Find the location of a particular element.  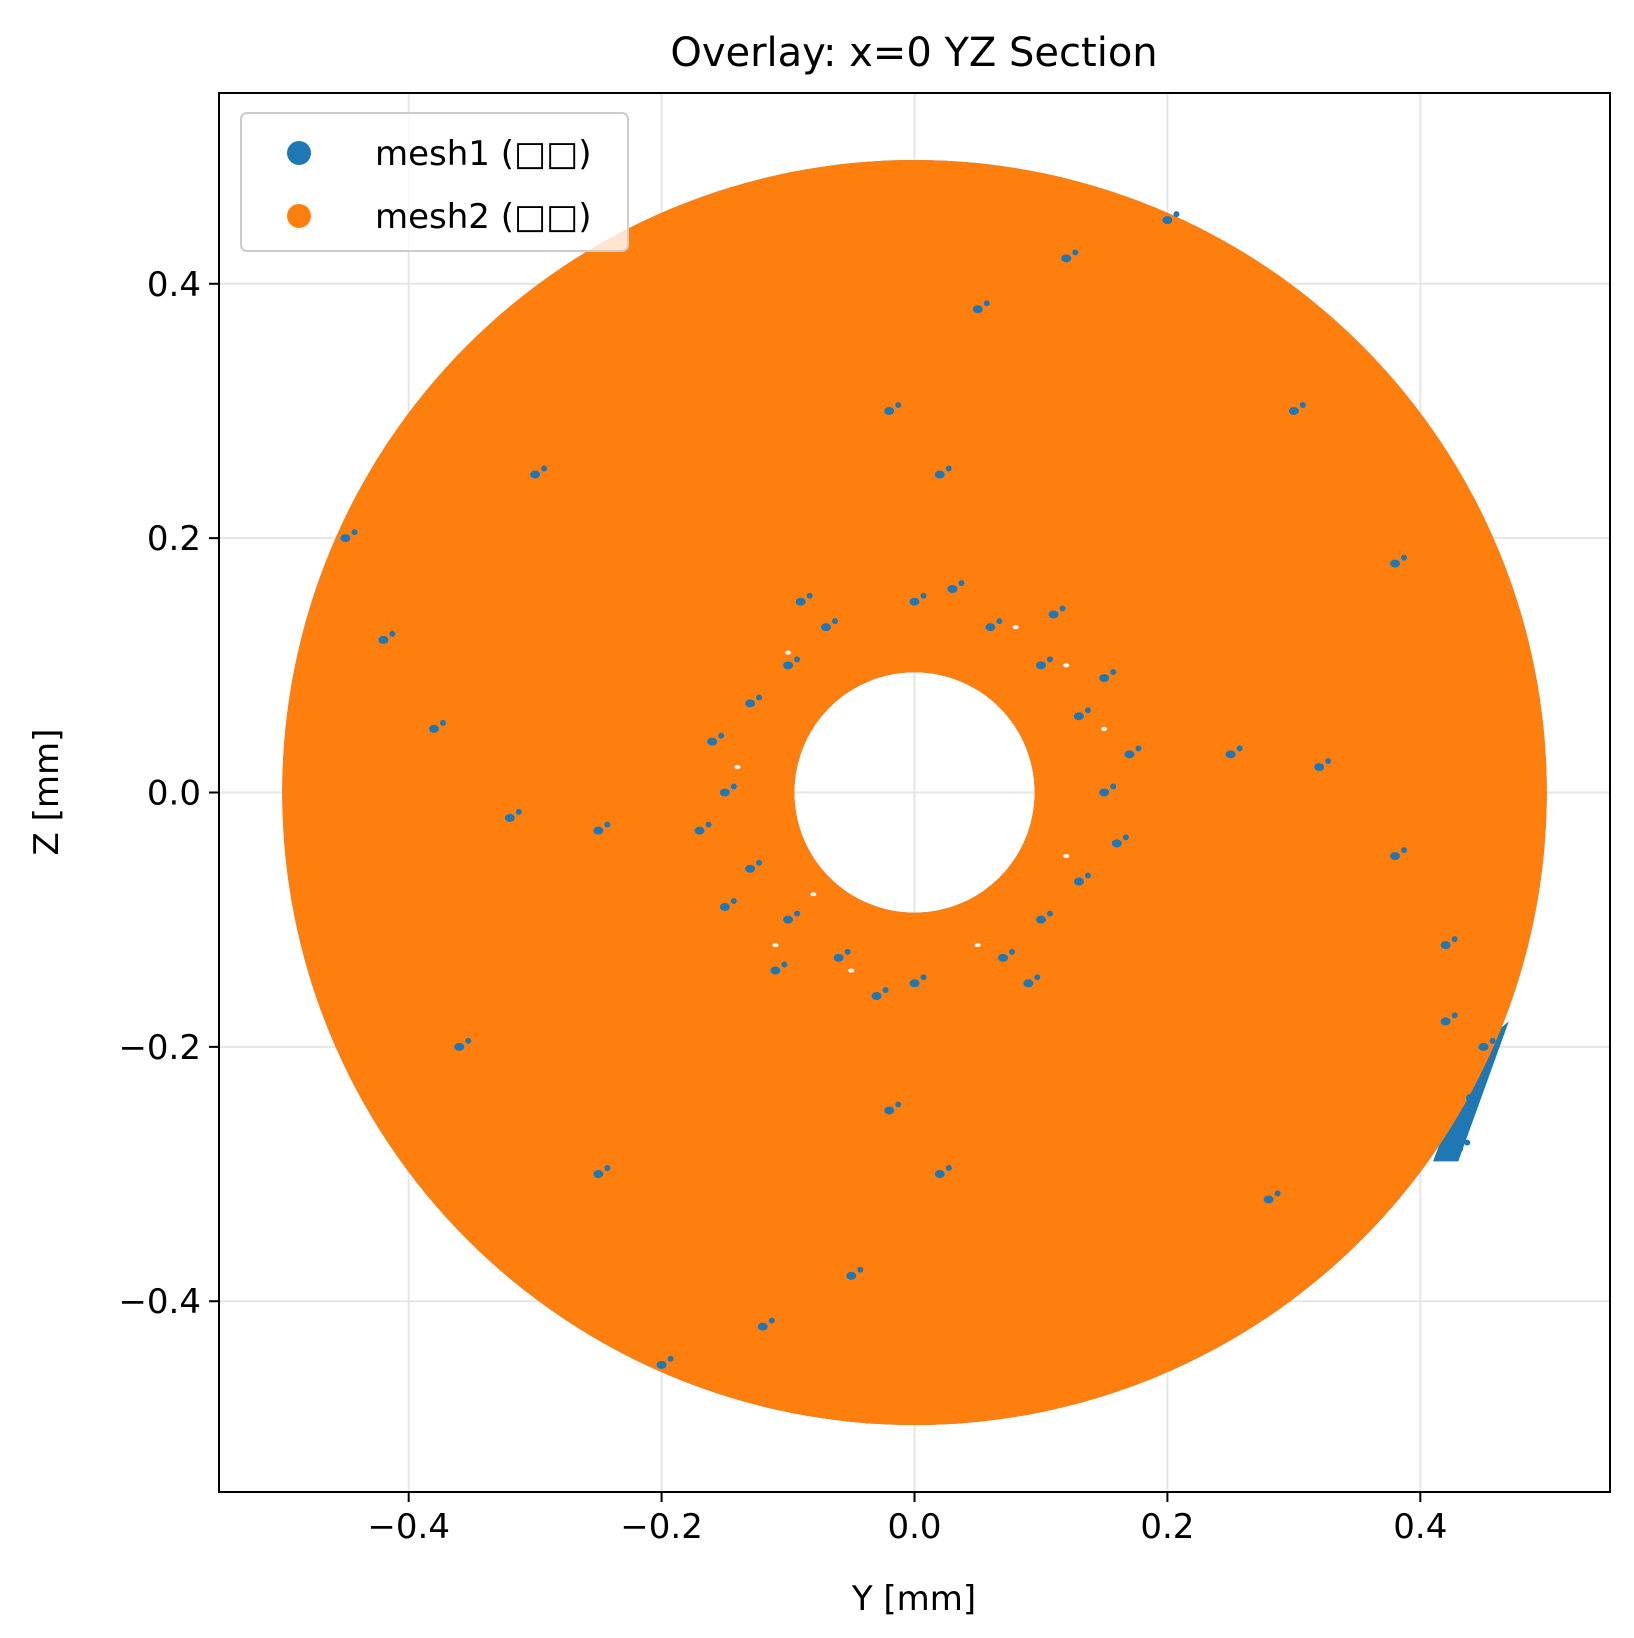

legend-label-mesh1: mesh1 (□□) is located at coordinates (483, 154).